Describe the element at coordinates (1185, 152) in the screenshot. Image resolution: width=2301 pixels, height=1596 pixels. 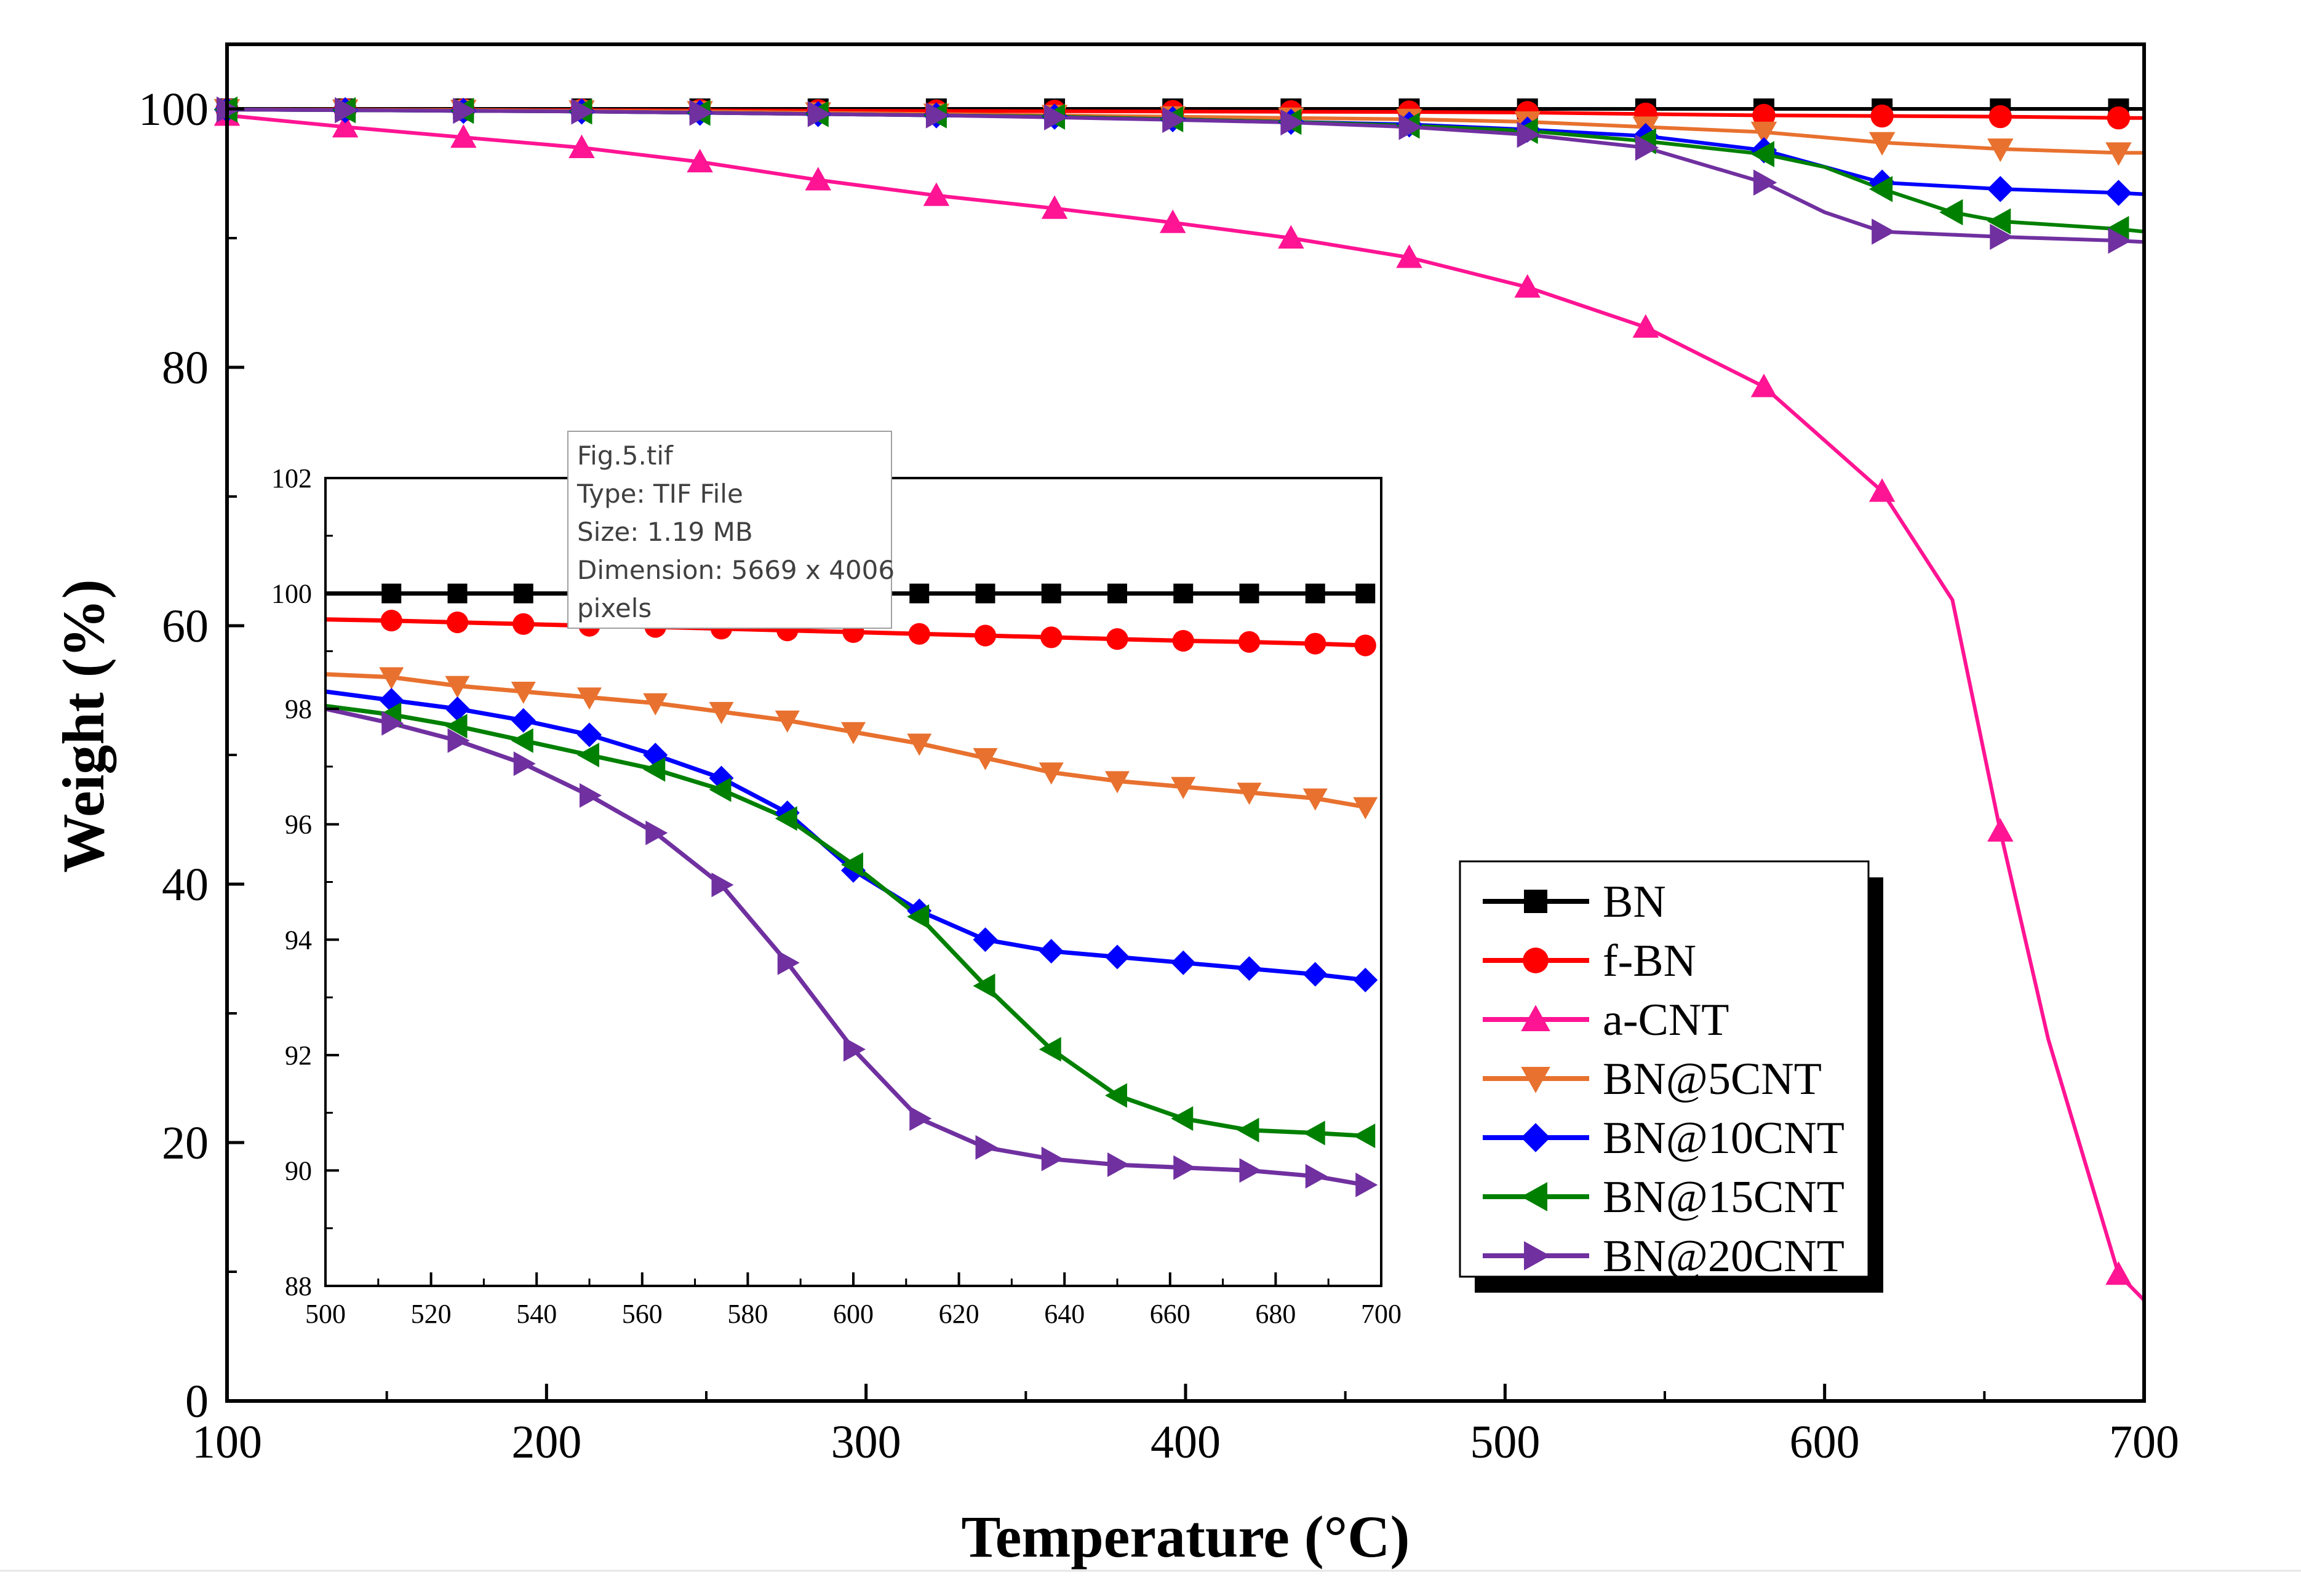
I see `main-line-bn-10cnt` at that location.